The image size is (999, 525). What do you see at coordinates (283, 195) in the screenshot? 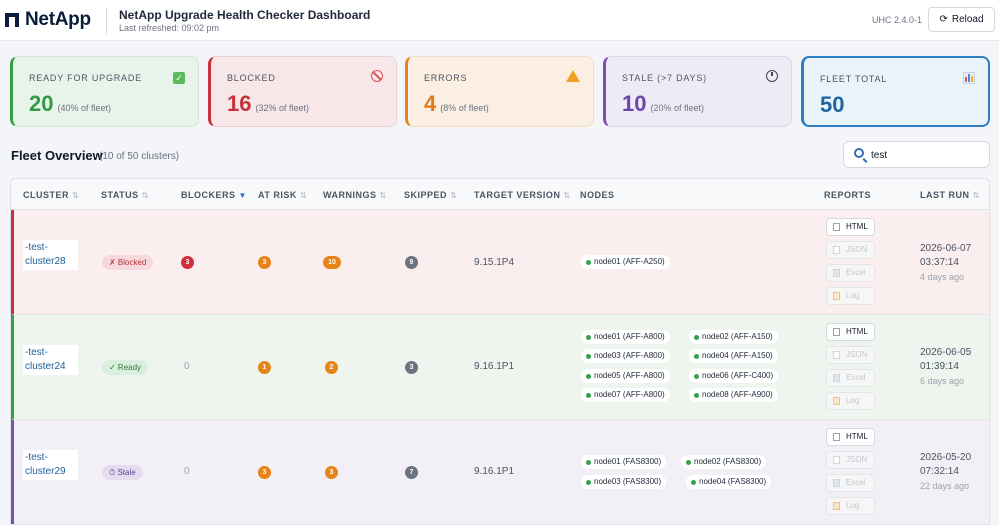
I see `col-at-risk: AT RISK ⇅` at bounding box center [283, 195].